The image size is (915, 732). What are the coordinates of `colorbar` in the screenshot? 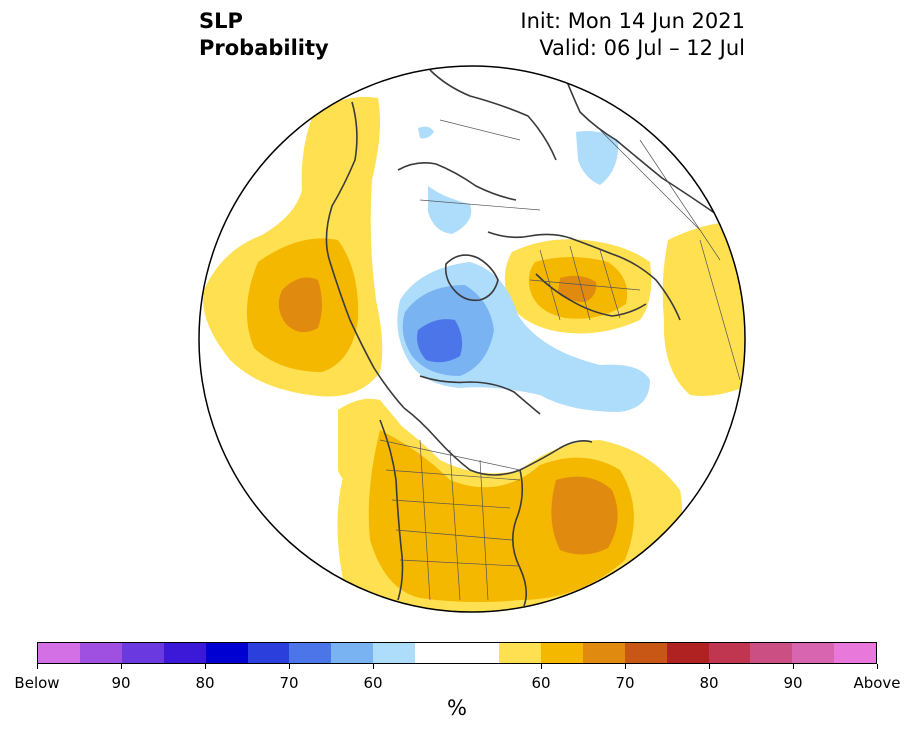 It's located at (457, 653).